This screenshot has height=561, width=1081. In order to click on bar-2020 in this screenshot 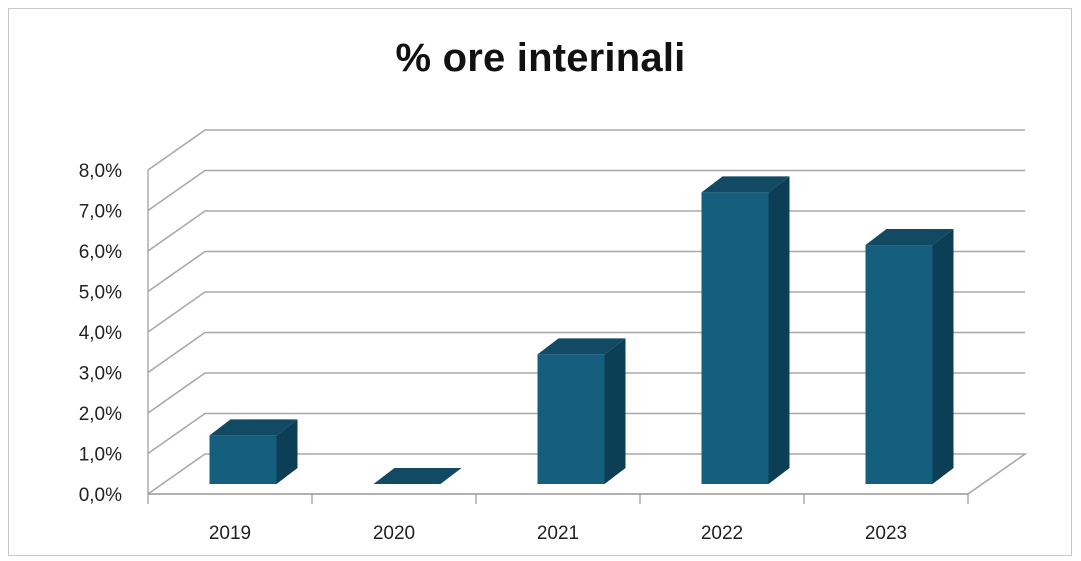, I will do `click(417, 476)`.